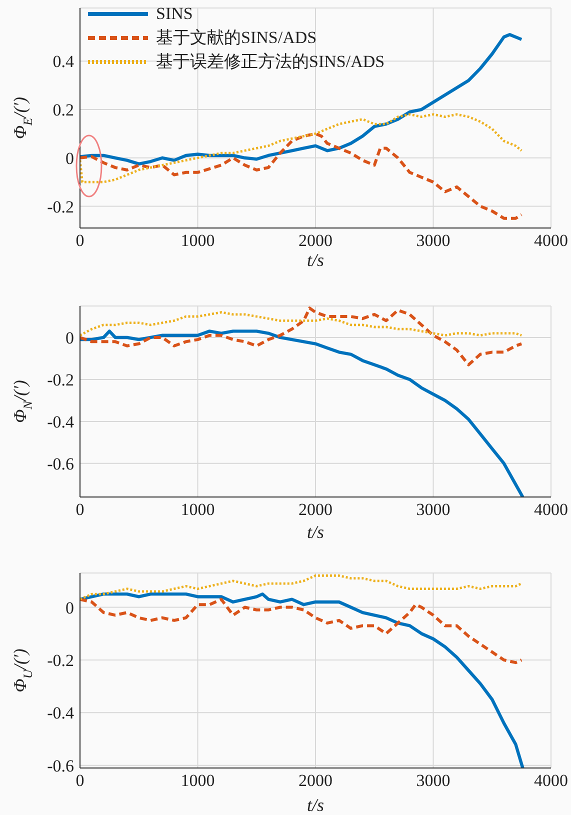 The height and width of the screenshot is (815, 571). What do you see at coordinates (63, 110) in the screenshot?
I see `y-tick-label: 0.2` at bounding box center [63, 110].